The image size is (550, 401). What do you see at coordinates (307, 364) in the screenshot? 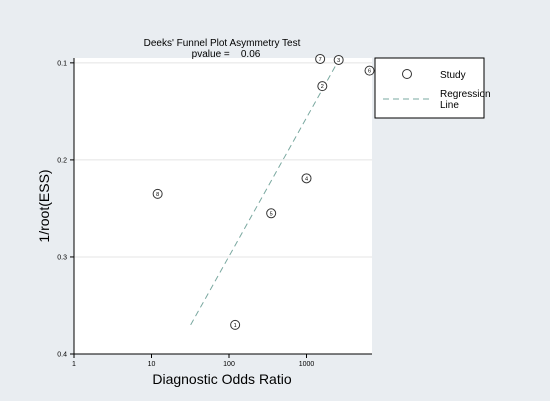
I see `x-tick-label: 1000` at bounding box center [307, 364].